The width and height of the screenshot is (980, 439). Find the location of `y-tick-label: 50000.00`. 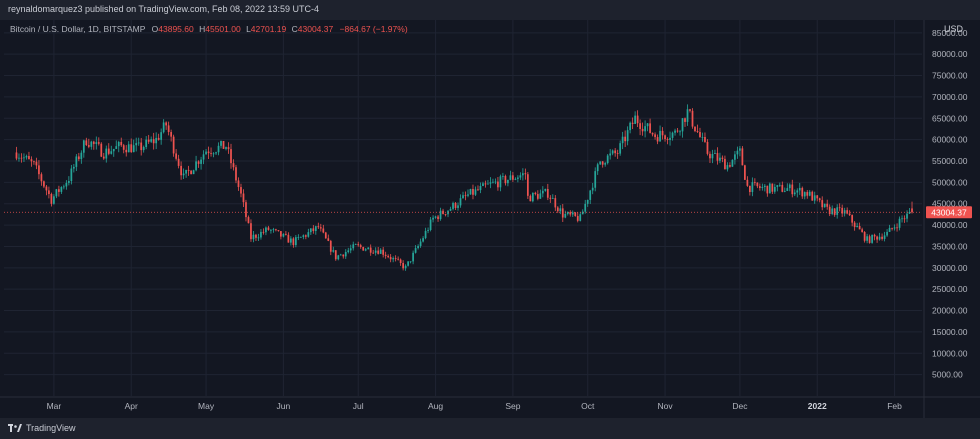

y-tick-label: 50000.00 is located at coordinates (950, 182).